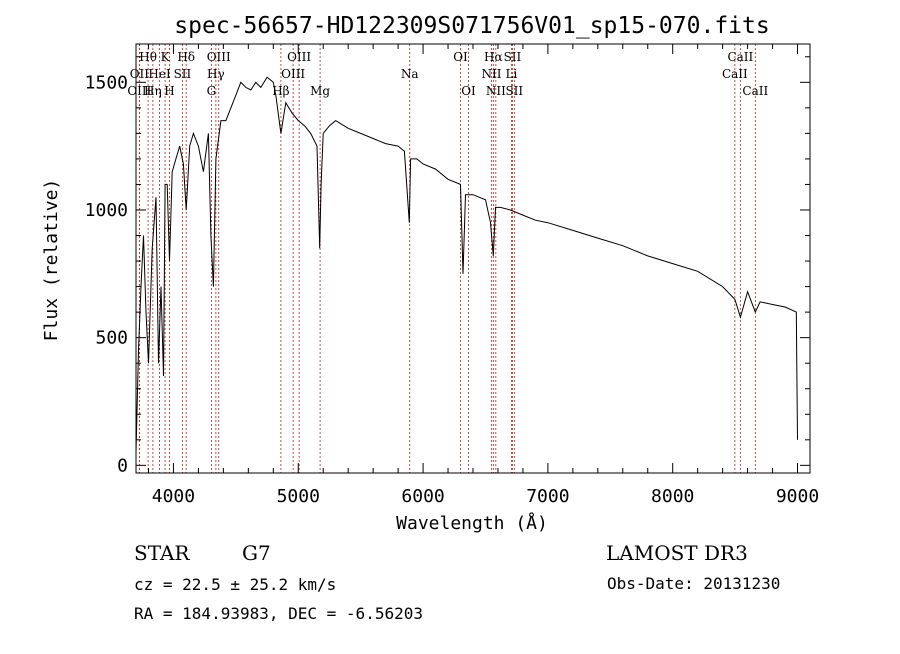 This screenshot has width=900, height=654. Describe the element at coordinates (186, 57) in the screenshot. I see `line-label-H-delta: Hδ` at that location.